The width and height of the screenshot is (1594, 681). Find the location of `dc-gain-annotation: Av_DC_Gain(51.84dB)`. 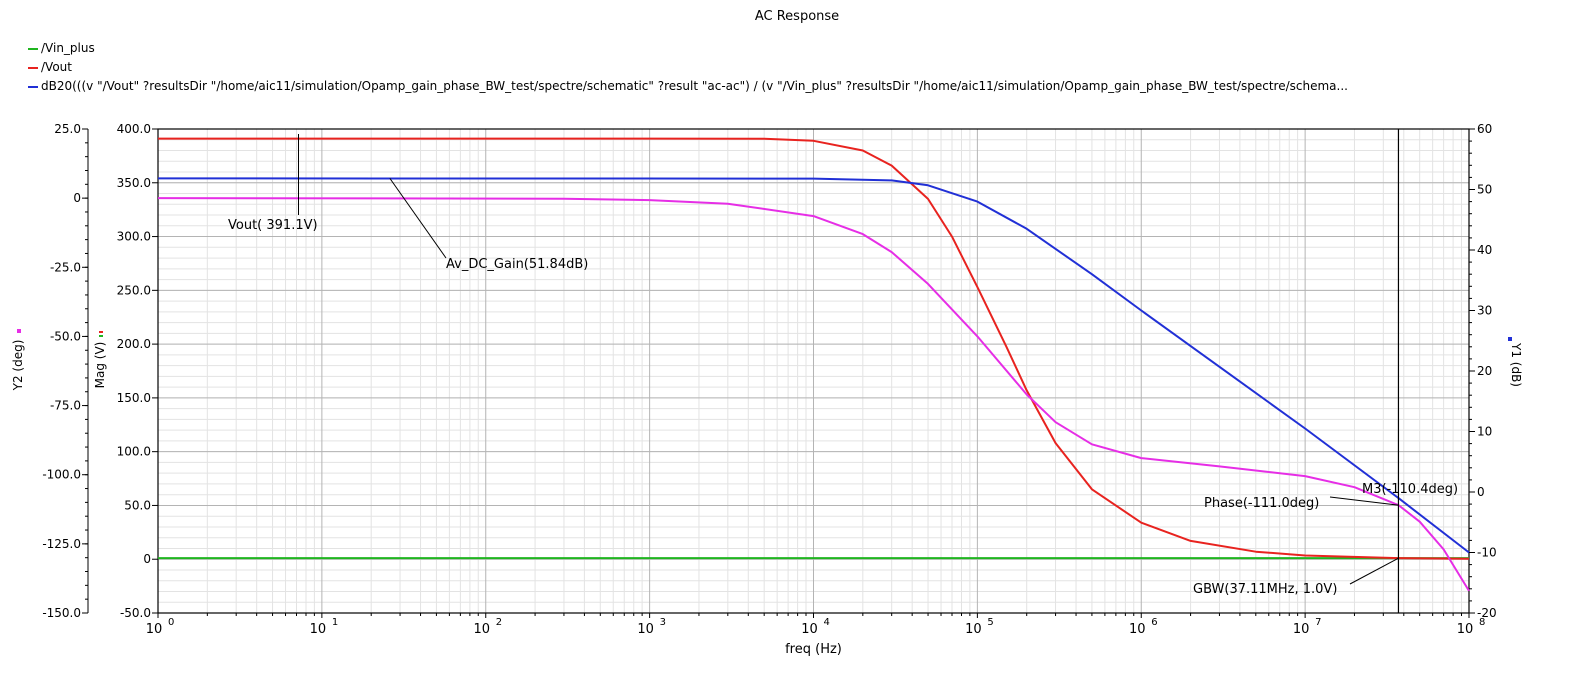

dc-gain-annotation: Av_DC_Gain(51.84dB) is located at coordinates (517, 264).